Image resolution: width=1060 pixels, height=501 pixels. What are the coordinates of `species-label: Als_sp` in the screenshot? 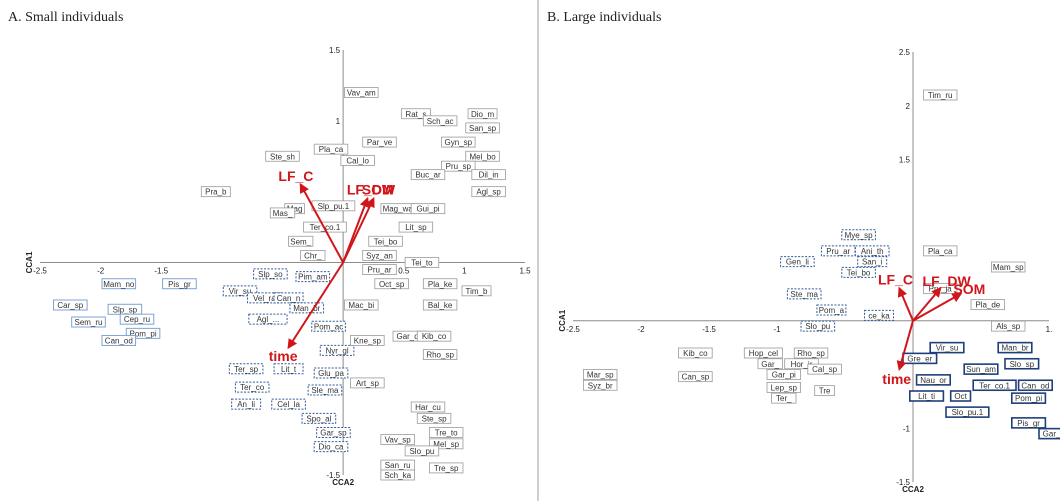 It's located at (1008, 326).